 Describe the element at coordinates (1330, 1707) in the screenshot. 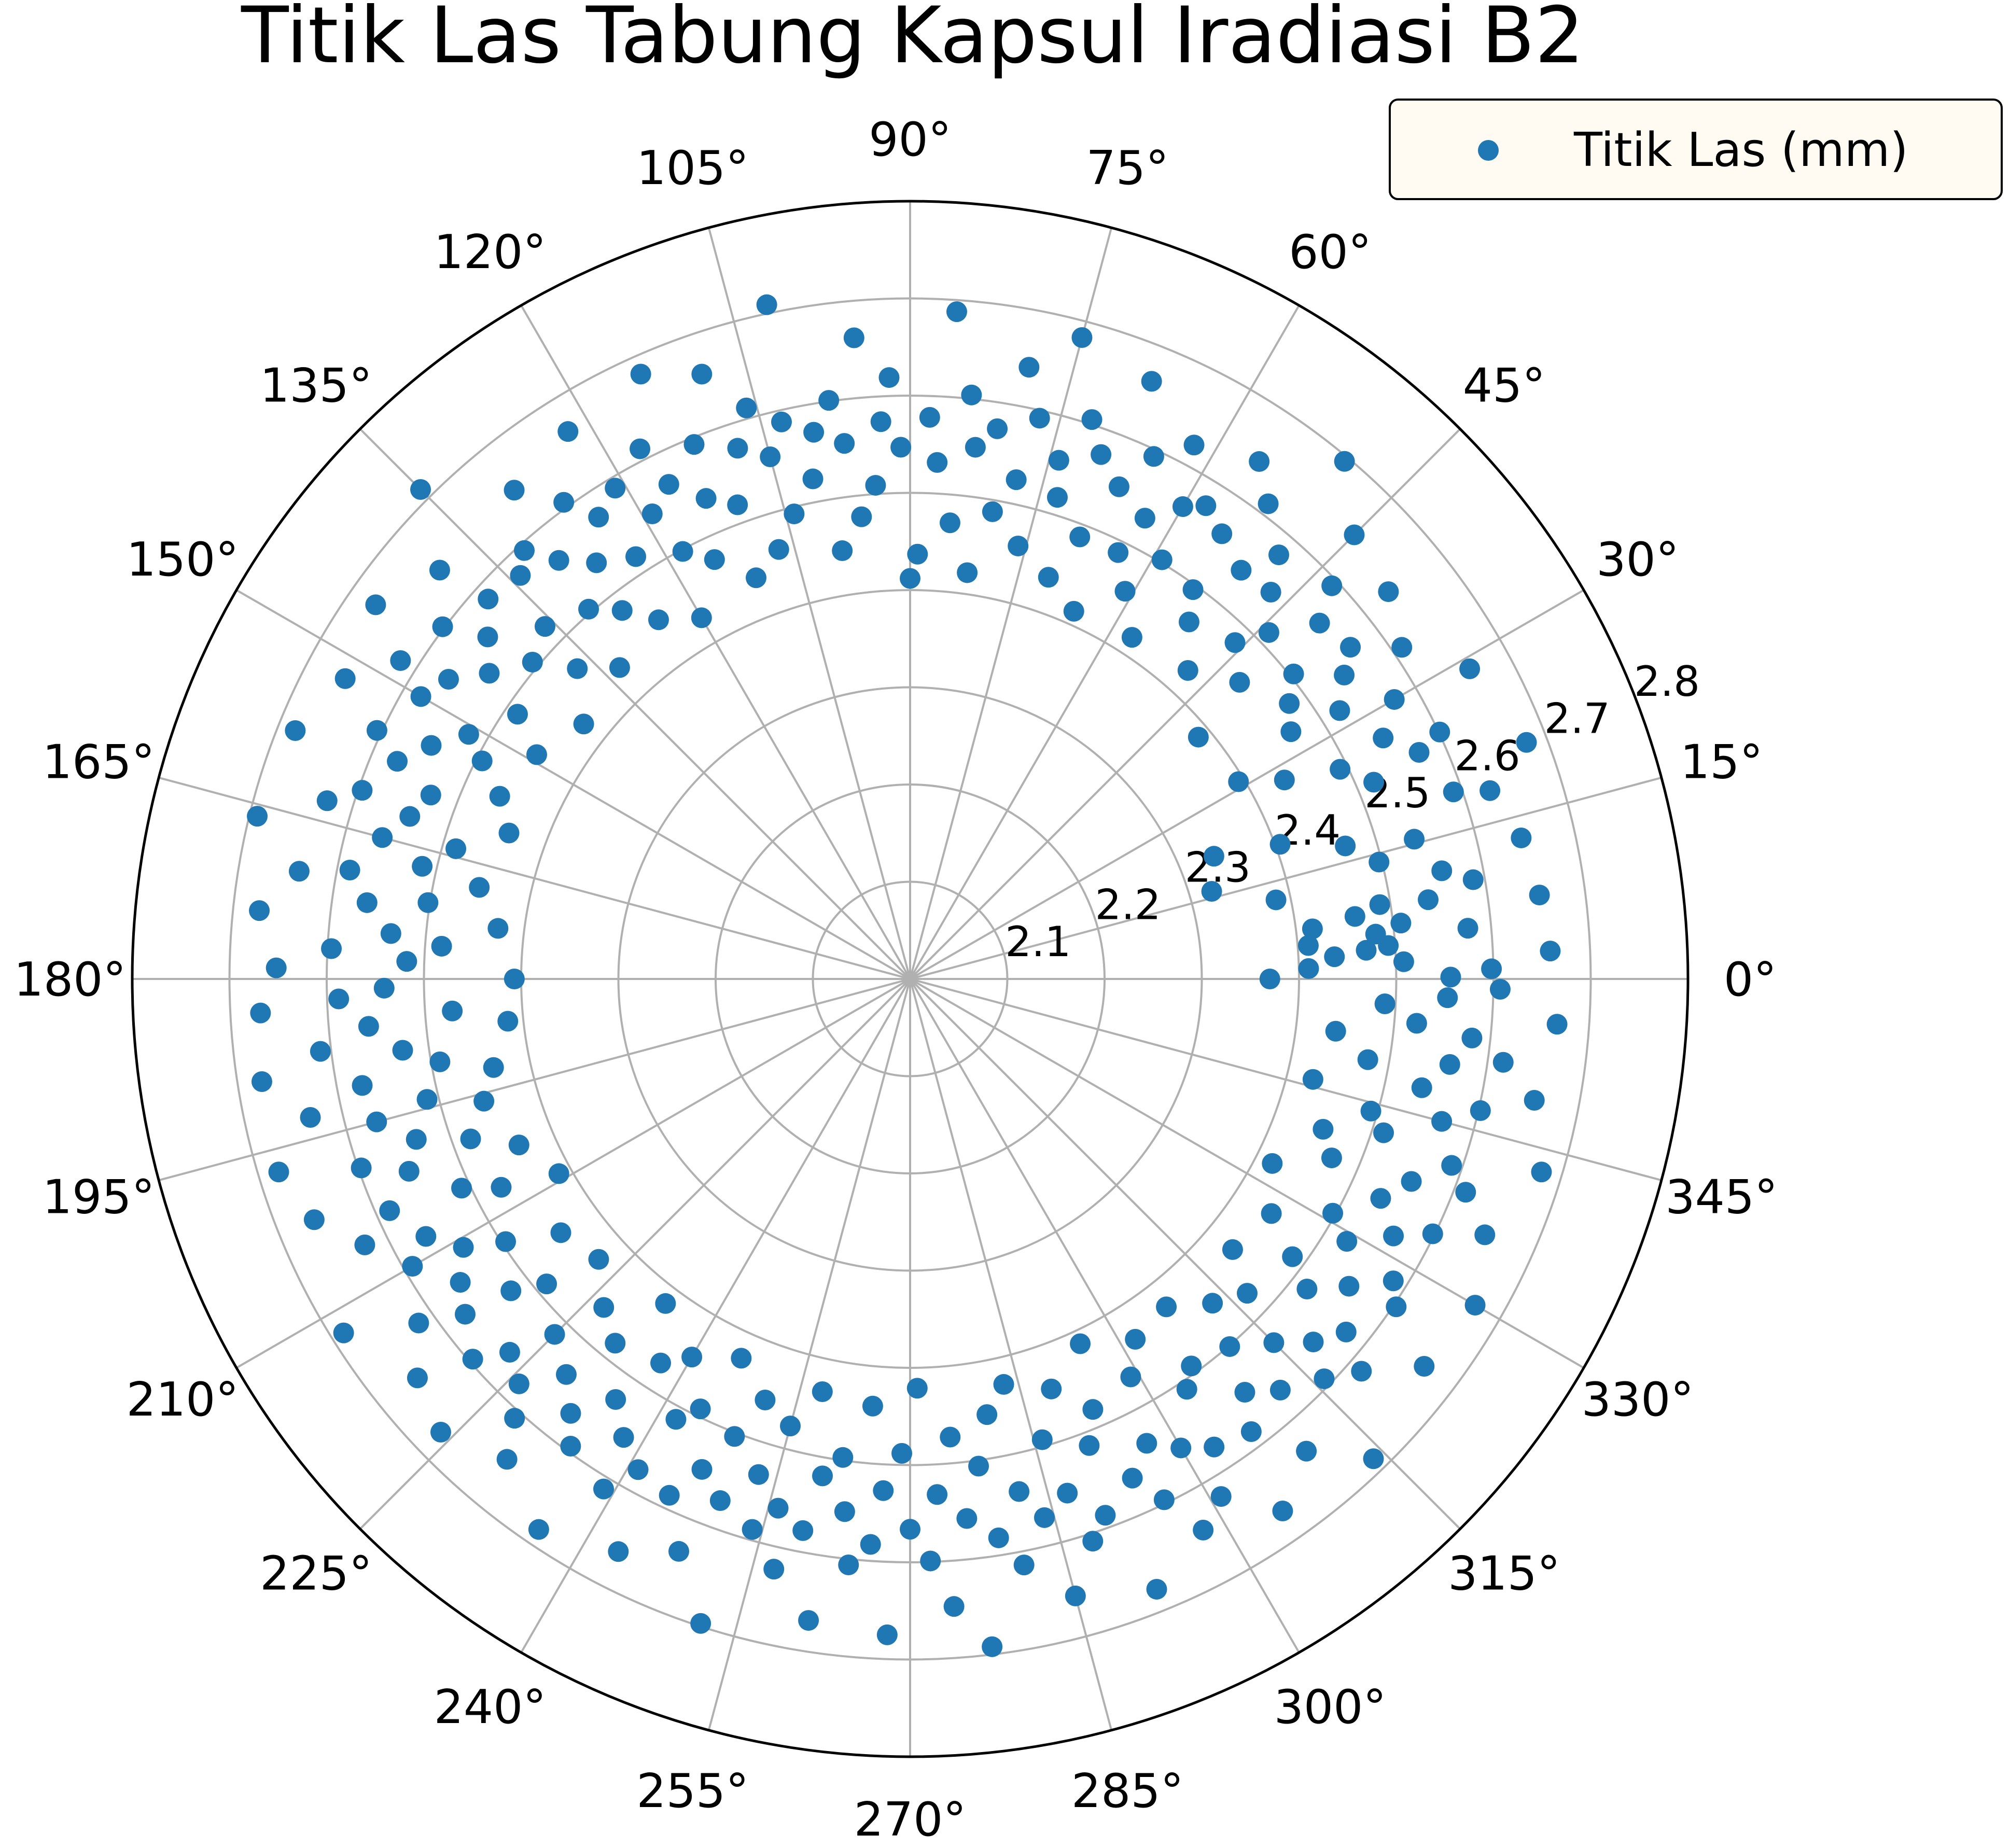

I see `angle-tick-label: 300°` at that location.